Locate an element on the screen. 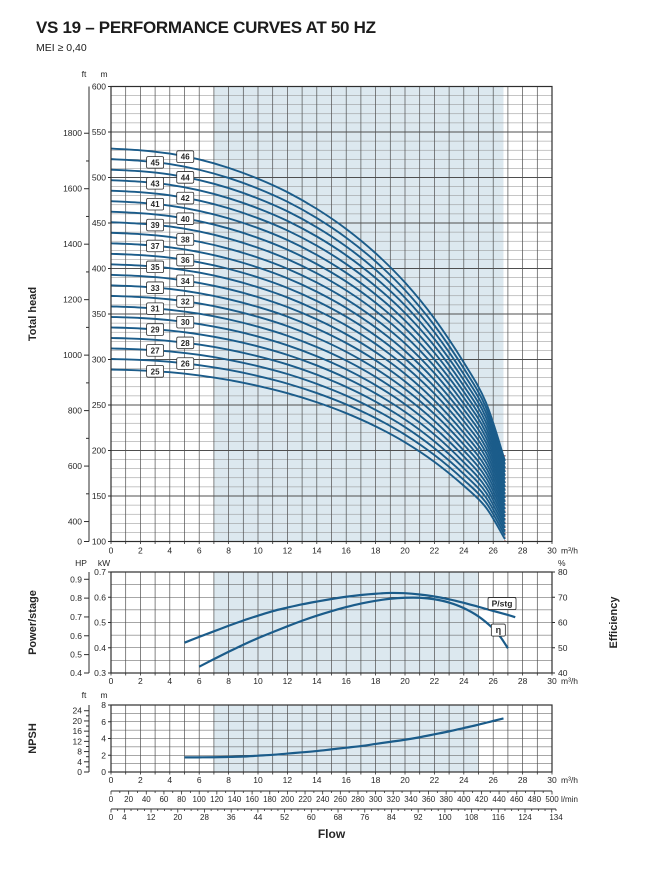 The height and width of the screenshot is (878, 663). svg-text: 0.6 is located at coordinates (76, 636).